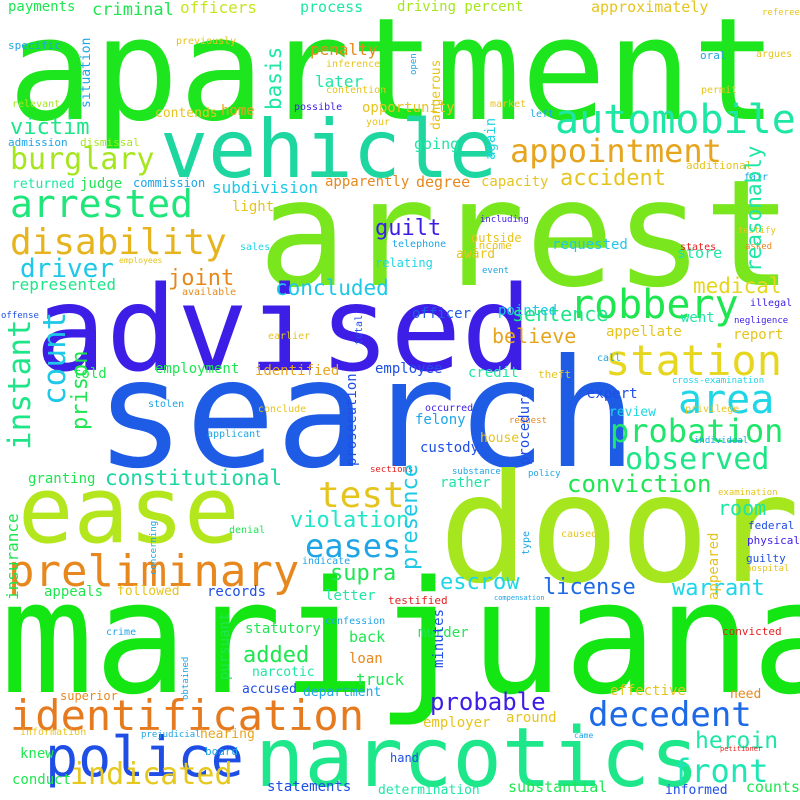 This screenshot has height=800, width=800. Describe the element at coordinates (488, 702) in the screenshot. I see `cloud-word: probable` at that location.